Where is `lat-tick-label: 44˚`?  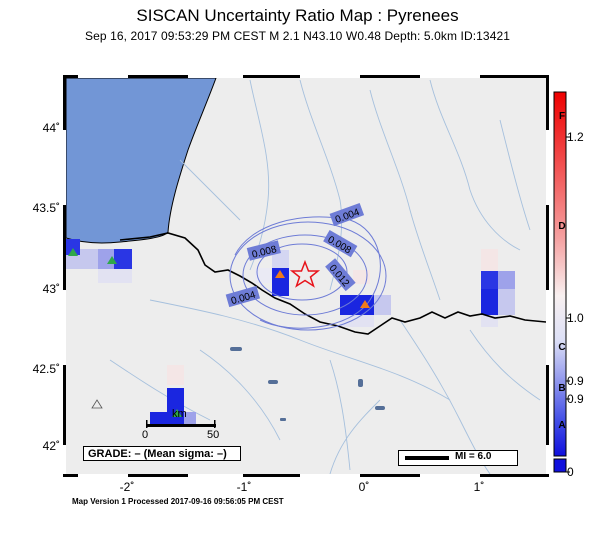
lat-tick-label: 44˚ is located at coordinates (51, 128).